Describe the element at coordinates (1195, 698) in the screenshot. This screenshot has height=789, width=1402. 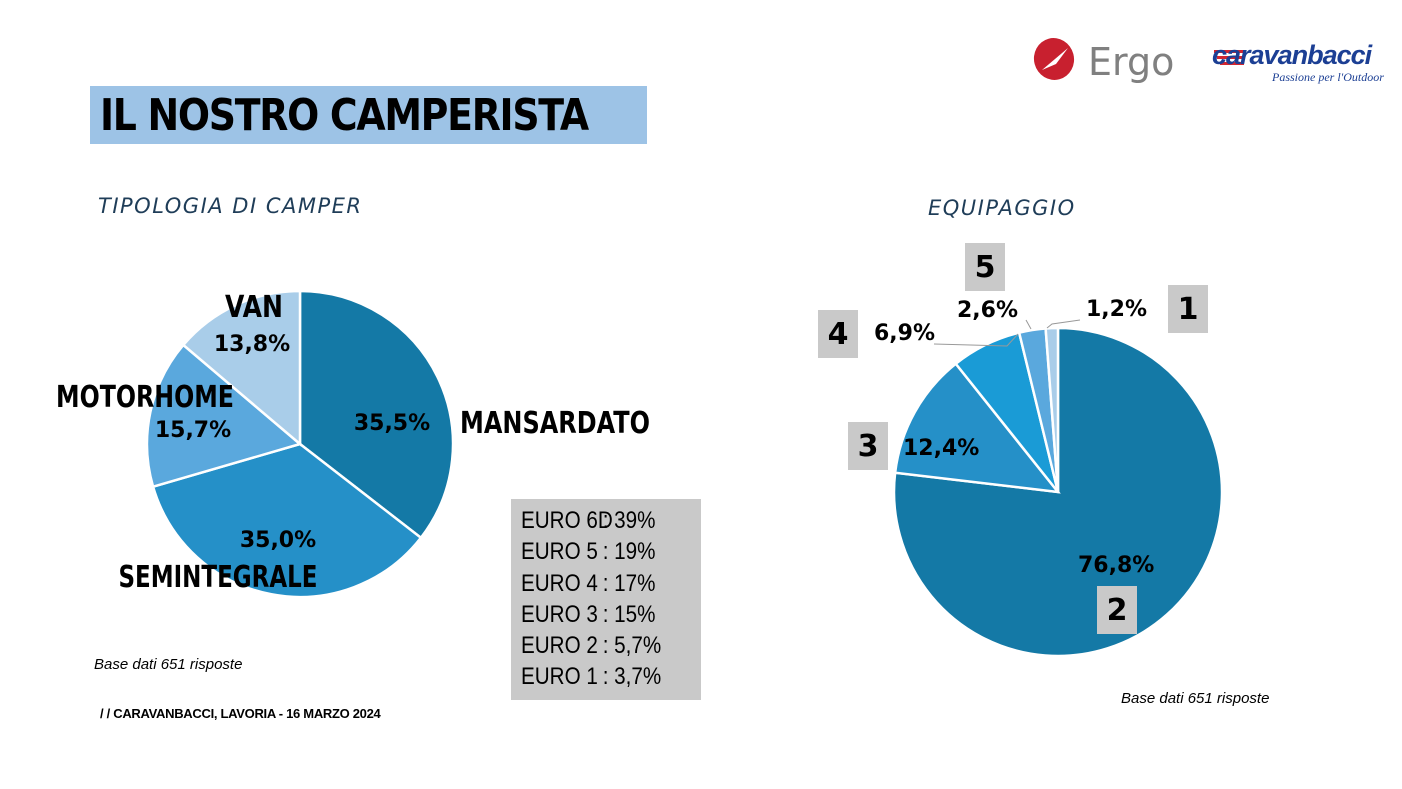
I see `right-footnote: Base dati 651 risposte` at that location.